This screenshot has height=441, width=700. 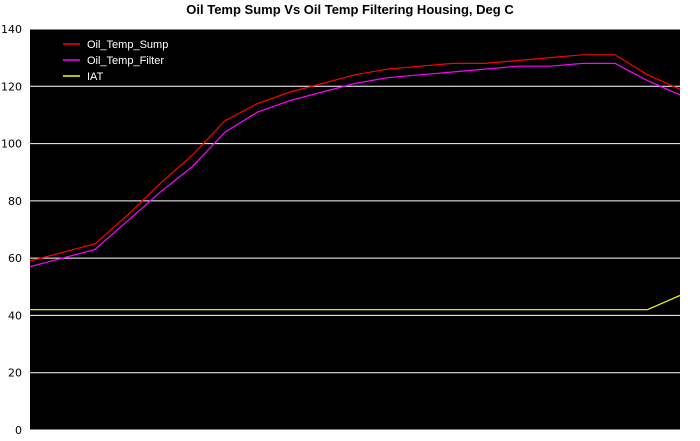 What do you see at coordinates (125, 61) in the screenshot?
I see `legend-label: Oil_Temp_Filter` at bounding box center [125, 61].